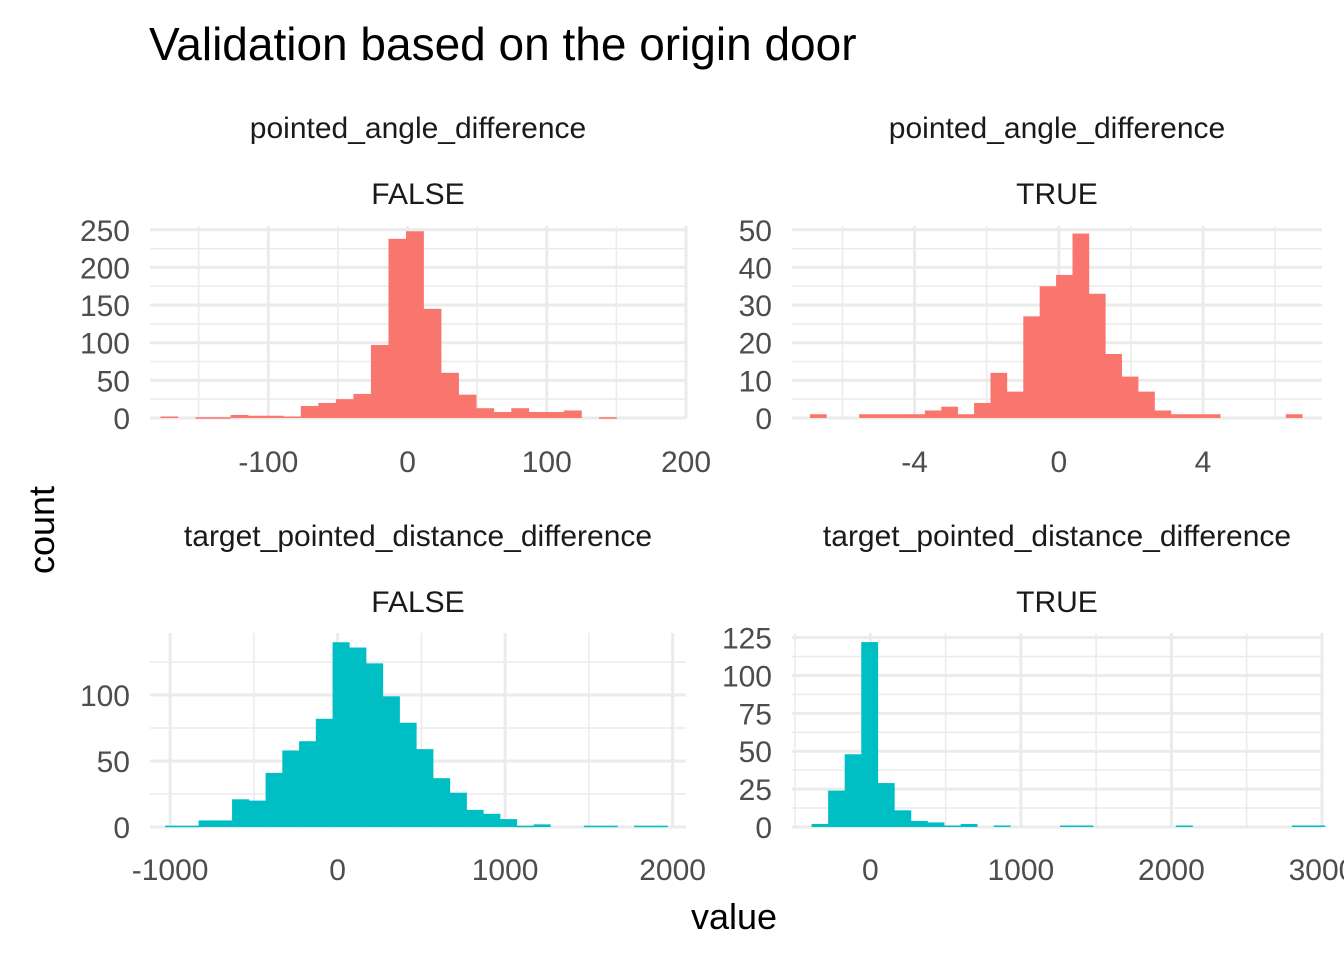 The height and width of the screenshot is (960, 1344). What do you see at coordinates (686, 462) in the screenshot?
I see `x-tick-label: 200` at bounding box center [686, 462].